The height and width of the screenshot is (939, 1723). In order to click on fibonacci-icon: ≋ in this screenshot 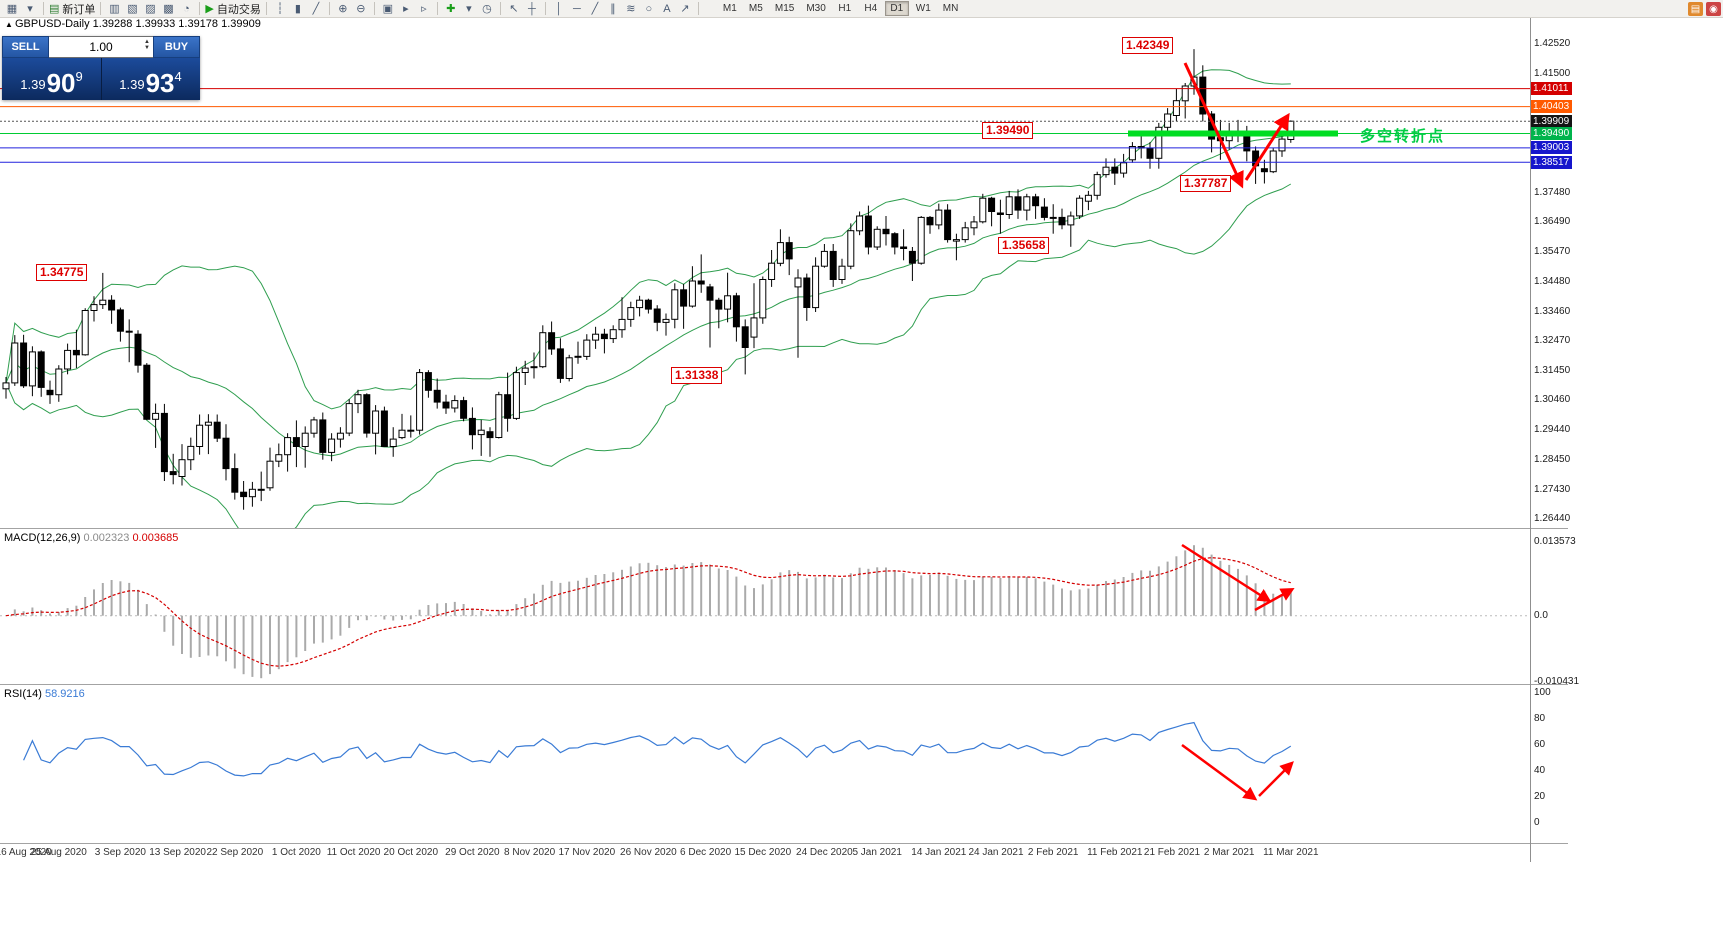, I will do `click(631, 9)`.